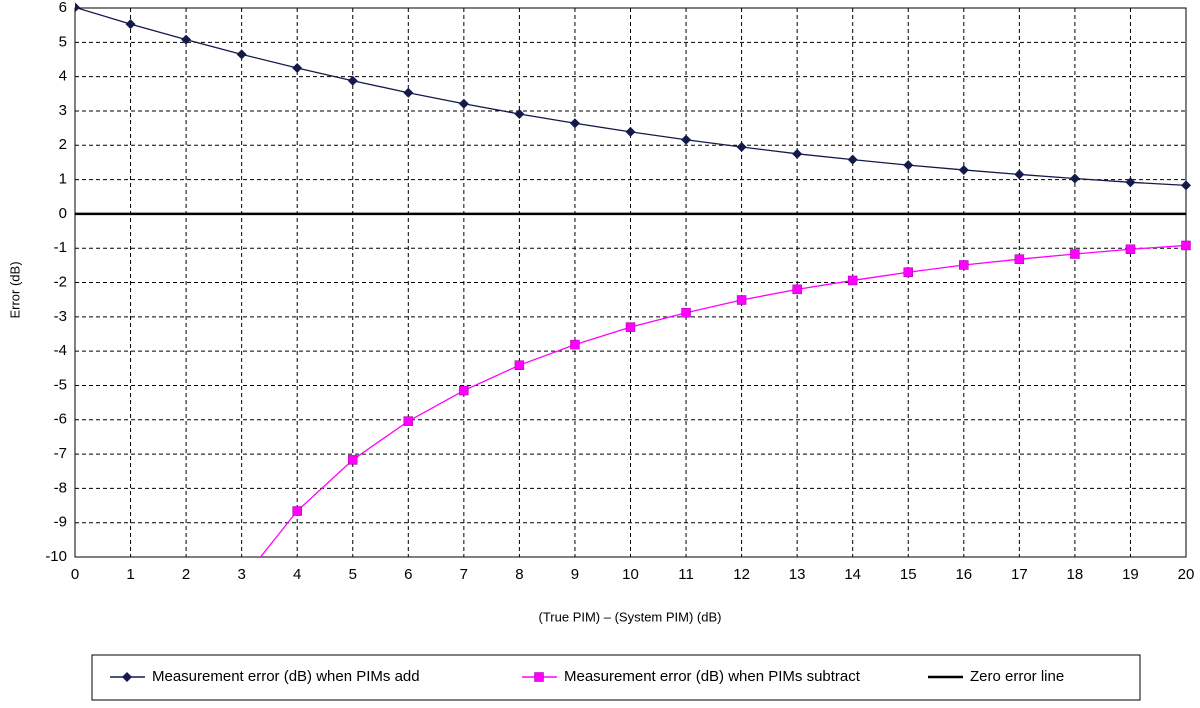 This screenshot has height=708, width=1200. What do you see at coordinates (575, 574) in the screenshot?
I see `x-tick-label: 9` at bounding box center [575, 574].